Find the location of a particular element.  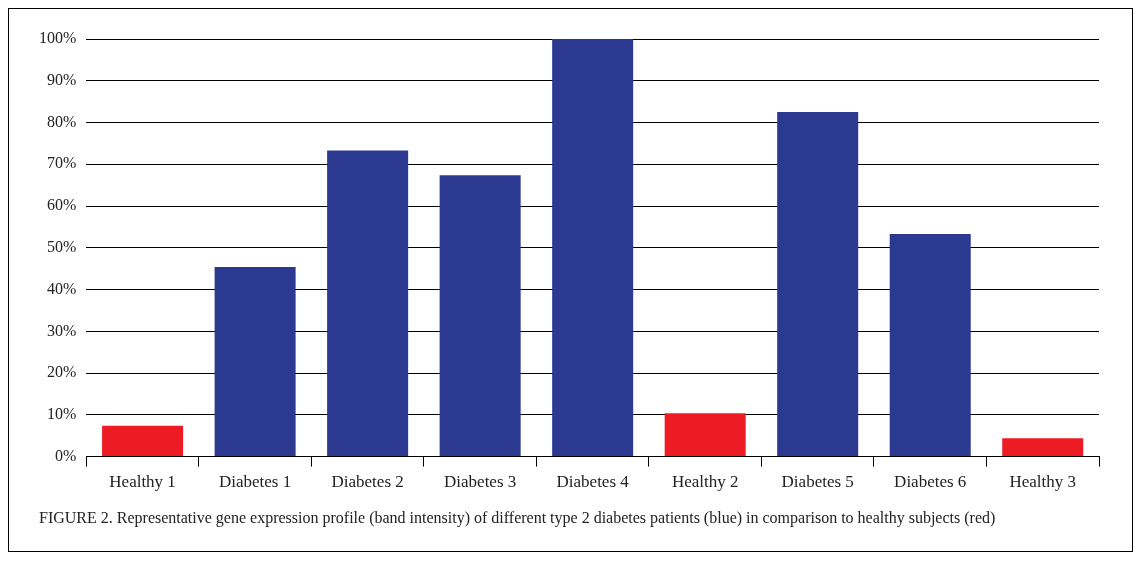

y-tick-label: 20% is located at coordinates (62, 372).